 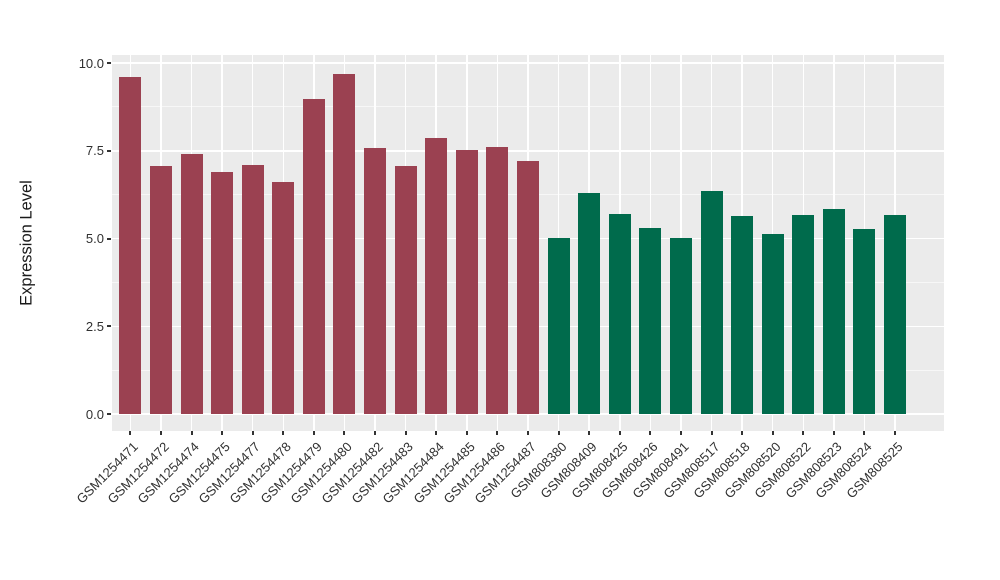 What do you see at coordinates (94, 151) in the screenshot?
I see `y-tick-label: 7.5` at bounding box center [94, 151].